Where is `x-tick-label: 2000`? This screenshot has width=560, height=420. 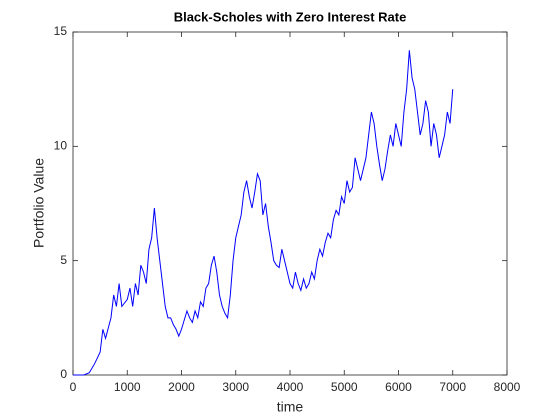 x-tick-label: 2000 is located at coordinates (181, 387).